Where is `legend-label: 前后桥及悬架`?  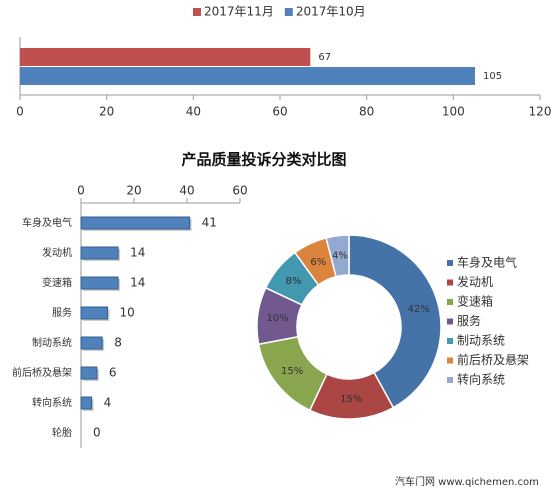
legend-label: 前后桥及悬架 is located at coordinates (493, 359).